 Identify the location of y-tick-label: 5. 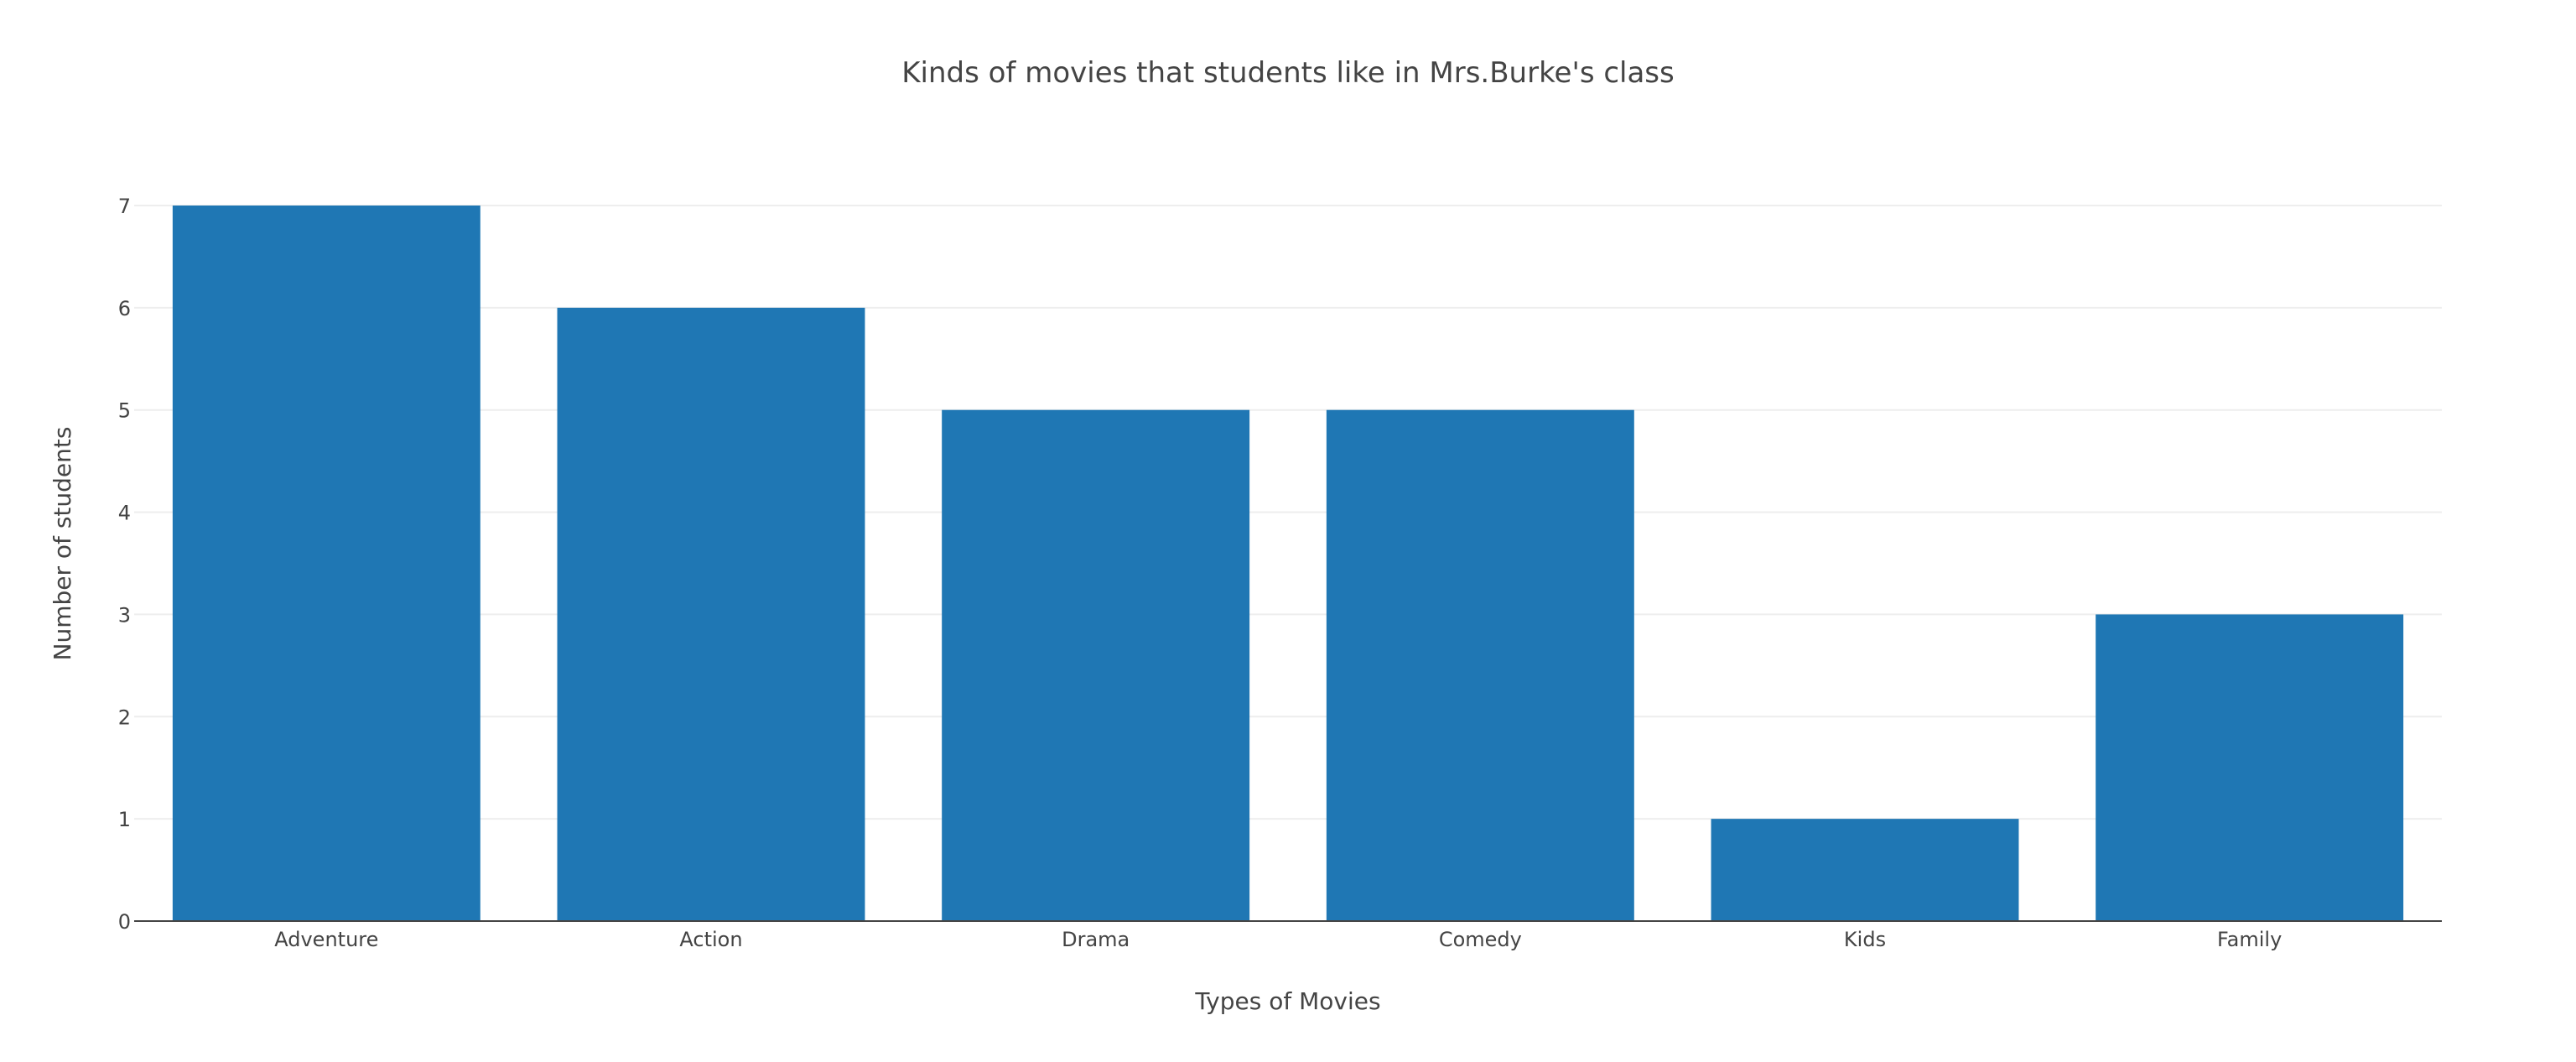
(124, 411).